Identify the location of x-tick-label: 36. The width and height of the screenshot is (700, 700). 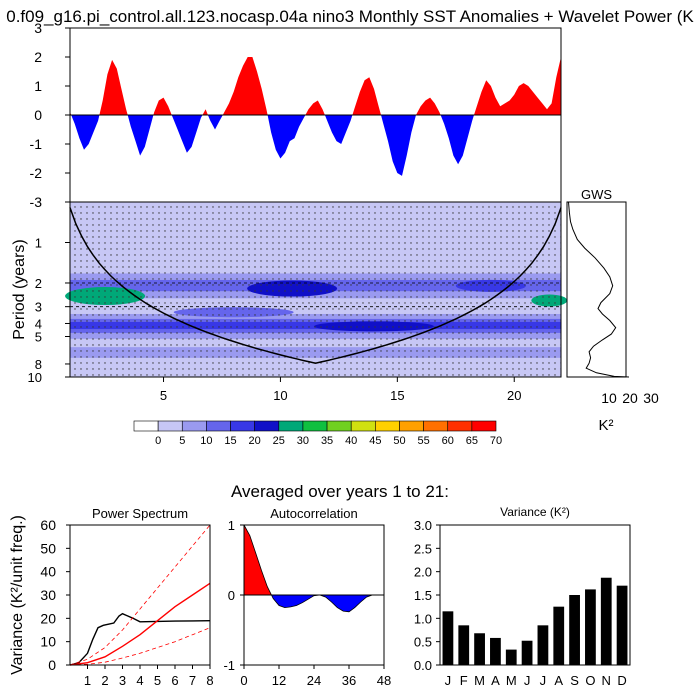
(349, 680).